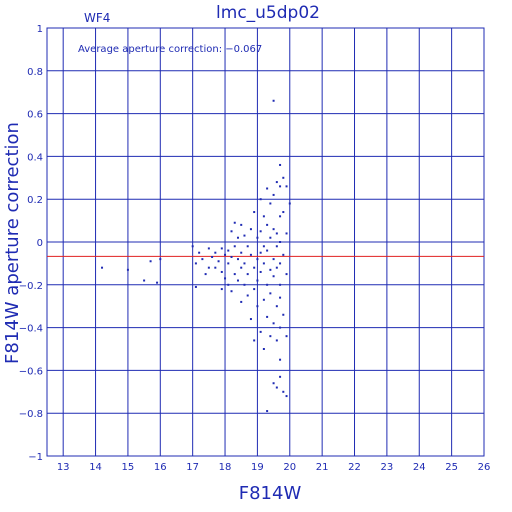  What do you see at coordinates (354, 467) in the screenshot?
I see `x-tick-label: 22` at bounding box center [354, 467].